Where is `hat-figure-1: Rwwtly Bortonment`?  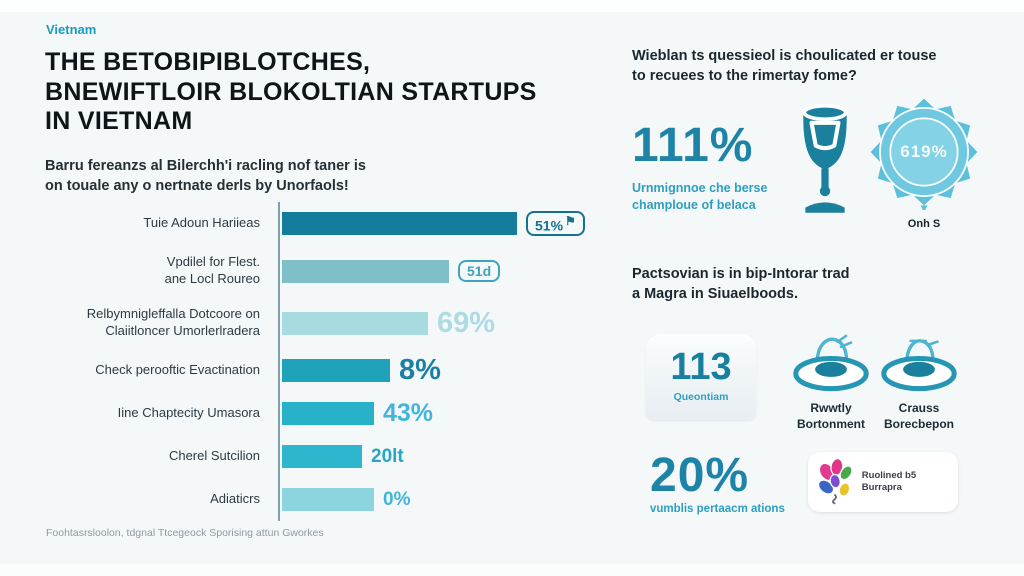
hat-figure-1: Rwwtly Bortonment is located at coordinates (831, 381).